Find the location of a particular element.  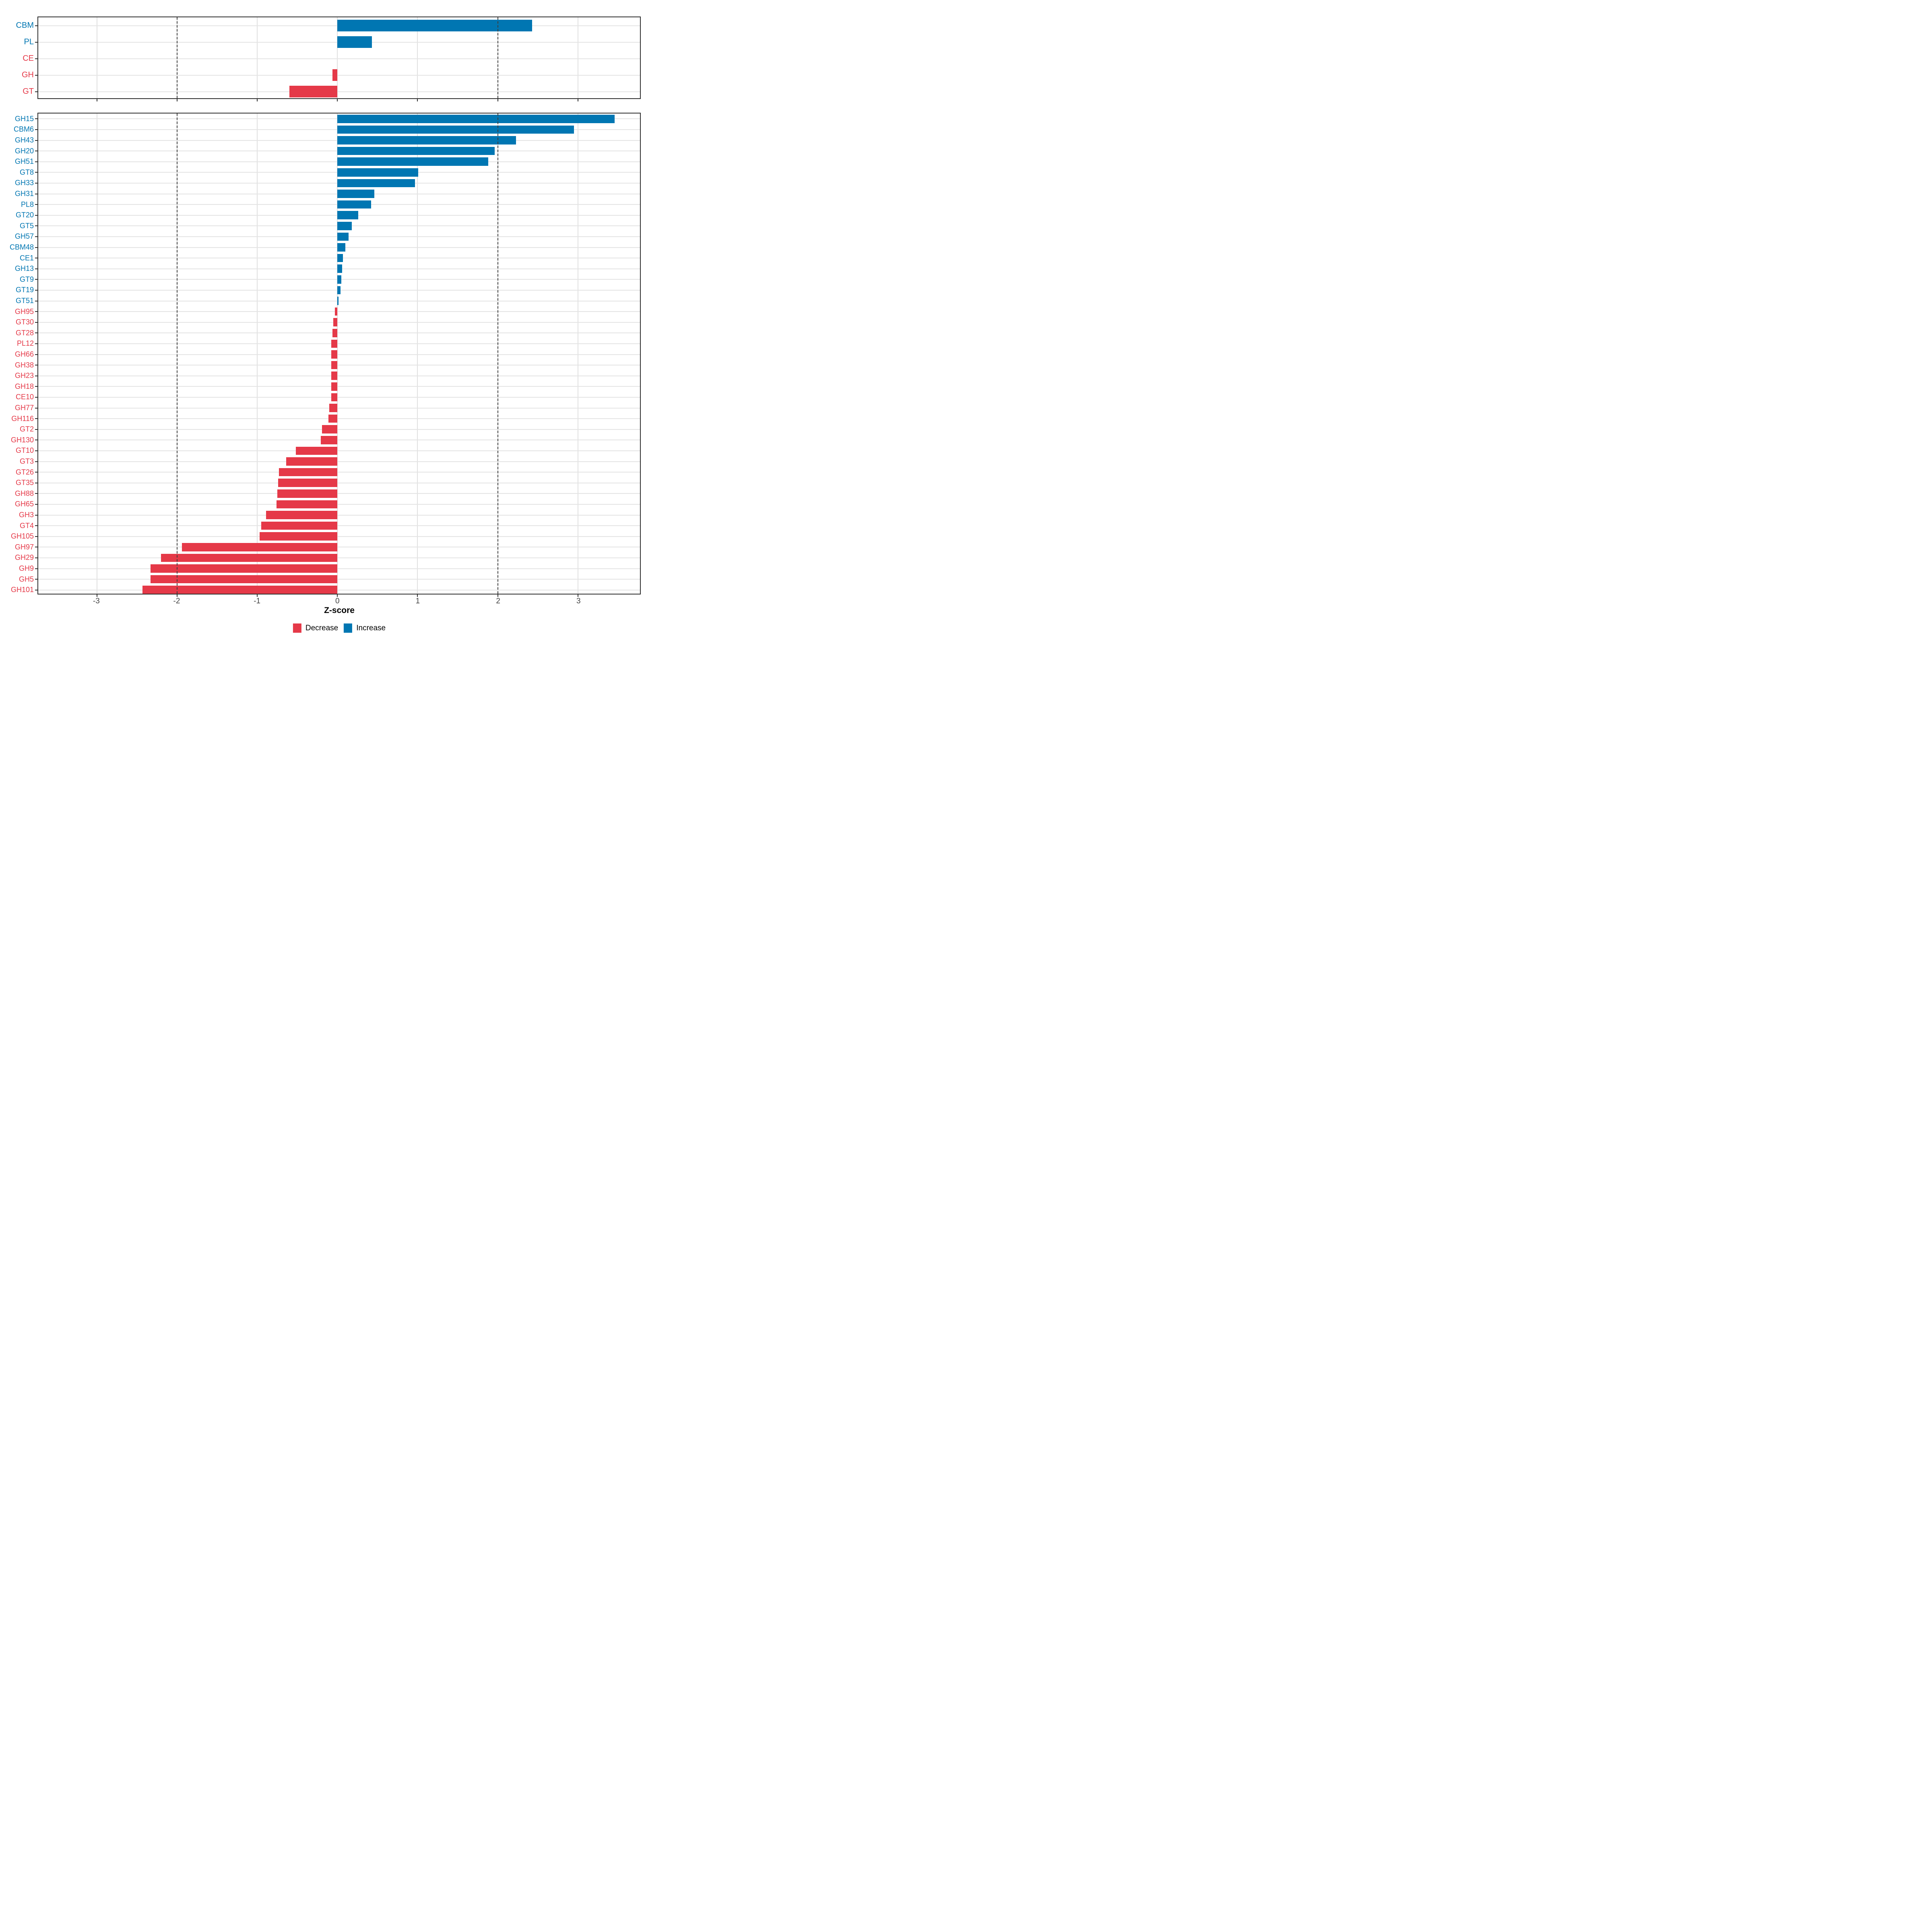

bar-GT51 is located at coordinates (338, 301).